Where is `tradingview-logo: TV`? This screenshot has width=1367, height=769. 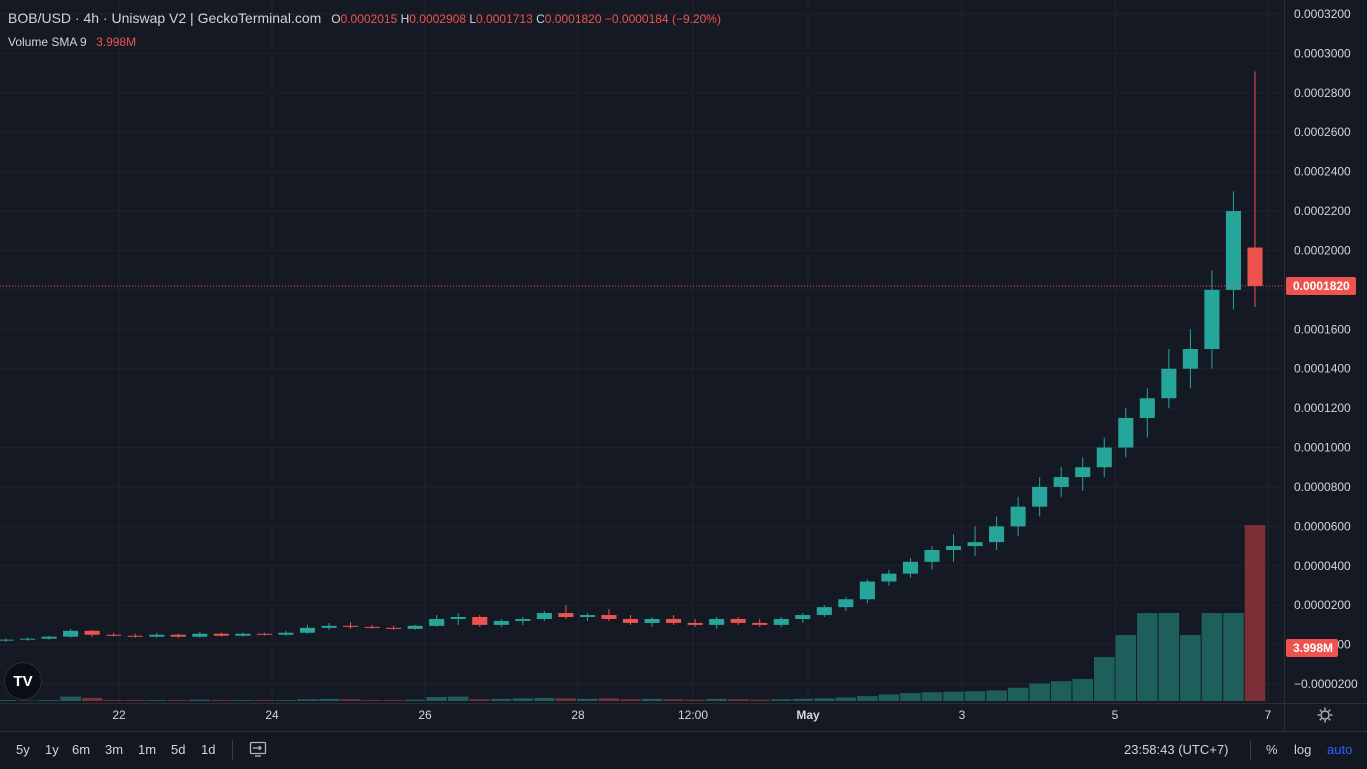 tradingview-logo: TV is located at coordinates (23, 681).